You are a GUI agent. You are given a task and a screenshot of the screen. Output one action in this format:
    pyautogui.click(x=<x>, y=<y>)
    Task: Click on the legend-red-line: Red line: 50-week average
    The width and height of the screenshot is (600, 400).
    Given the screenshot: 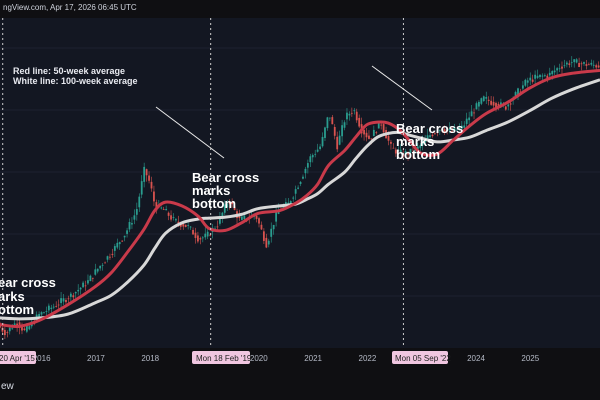 What is the action you would take?
    pyautogui.click(x=69, y=71)
    